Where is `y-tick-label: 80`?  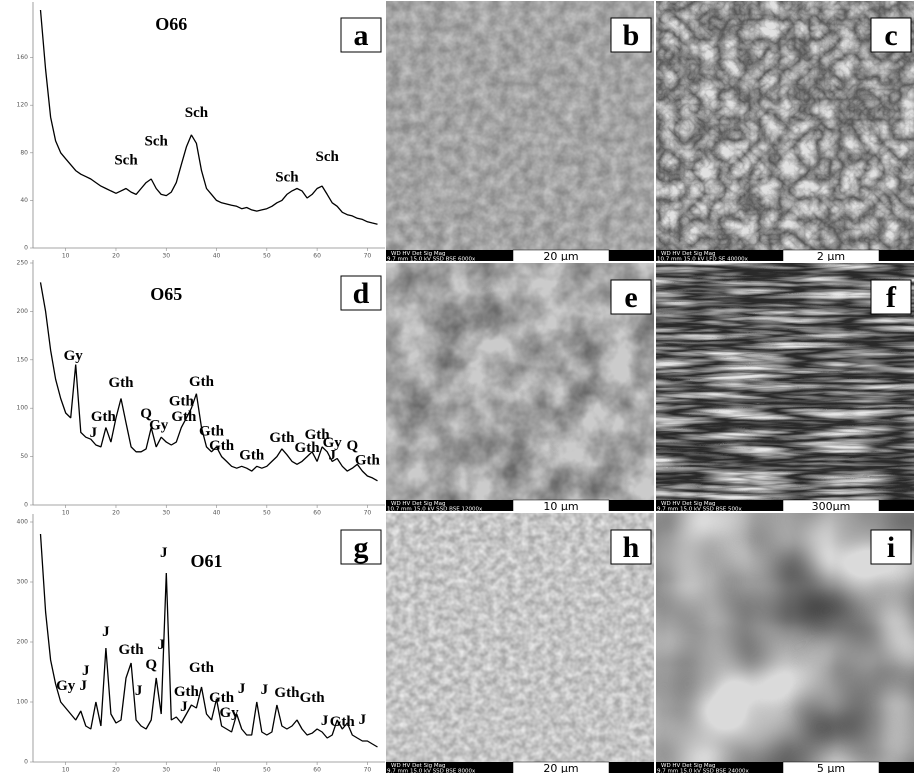
y-tick-label: 80 is located at coordinates (24, 152).